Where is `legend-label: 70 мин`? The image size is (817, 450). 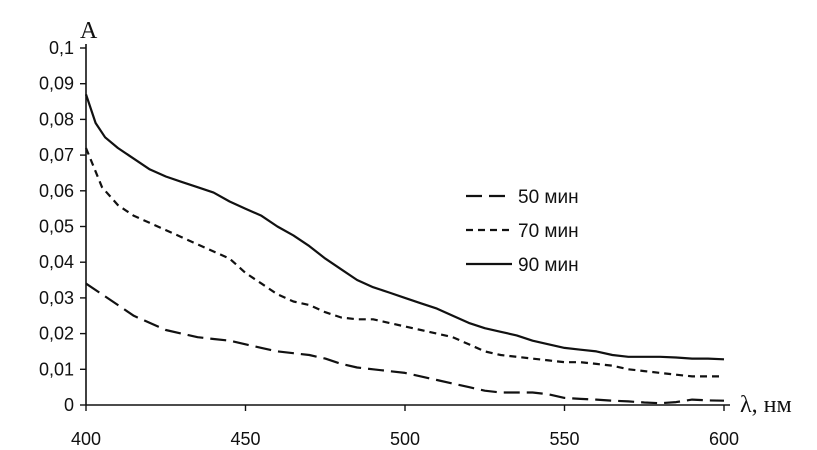
legend-label: 70 мин is located at coordinates (548, 231).